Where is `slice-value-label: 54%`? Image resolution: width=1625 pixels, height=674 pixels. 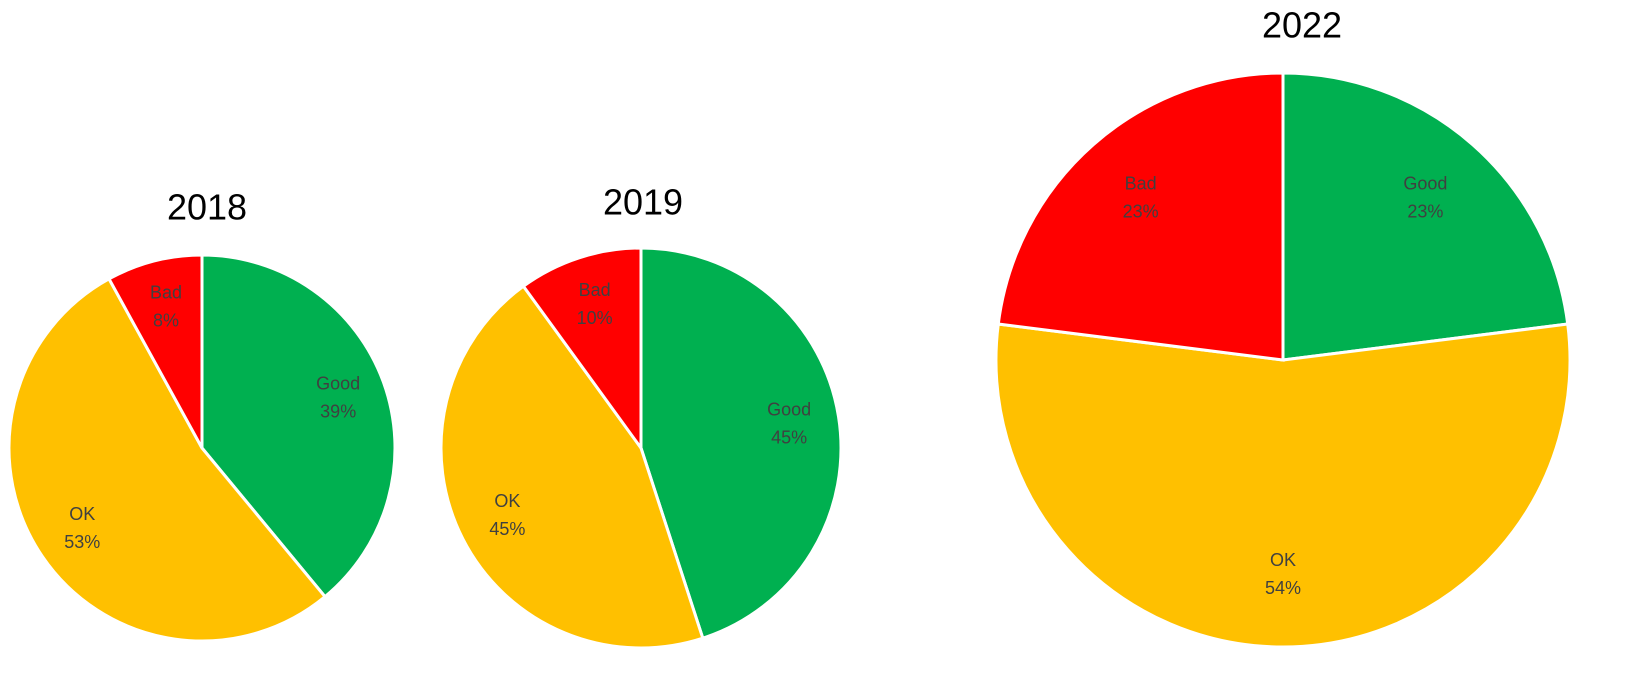 slice-value-label: 54% is located at coordinates (1283, 588).